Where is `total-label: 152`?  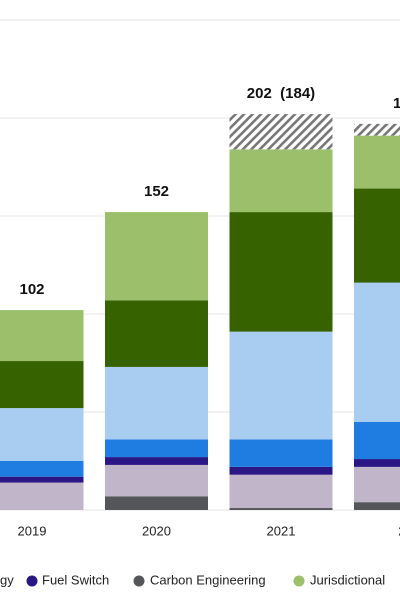 total-label: 152 is located at coordinates (156, 191).